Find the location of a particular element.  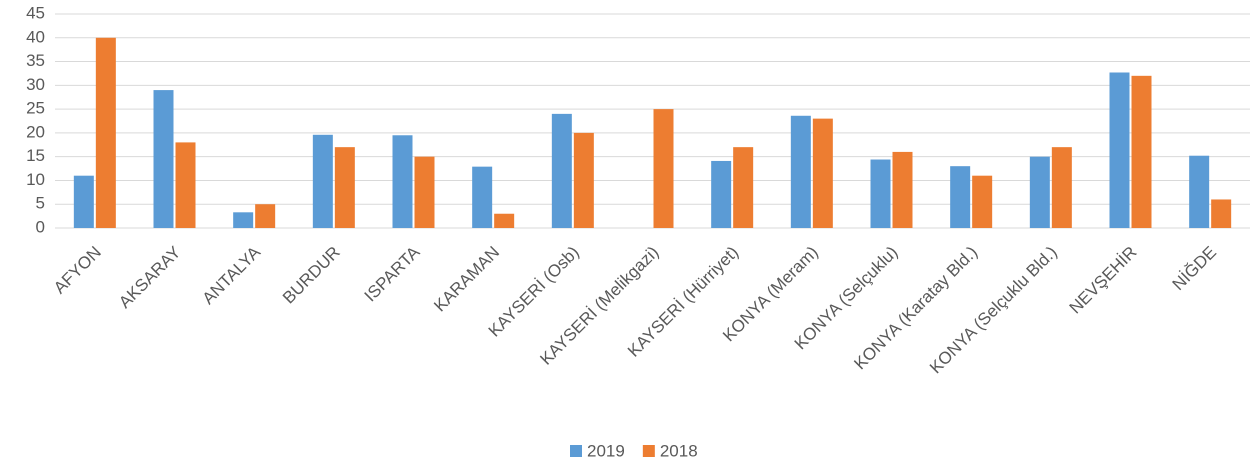

y-tick-label: 25 is located at coordinates (35, 108).